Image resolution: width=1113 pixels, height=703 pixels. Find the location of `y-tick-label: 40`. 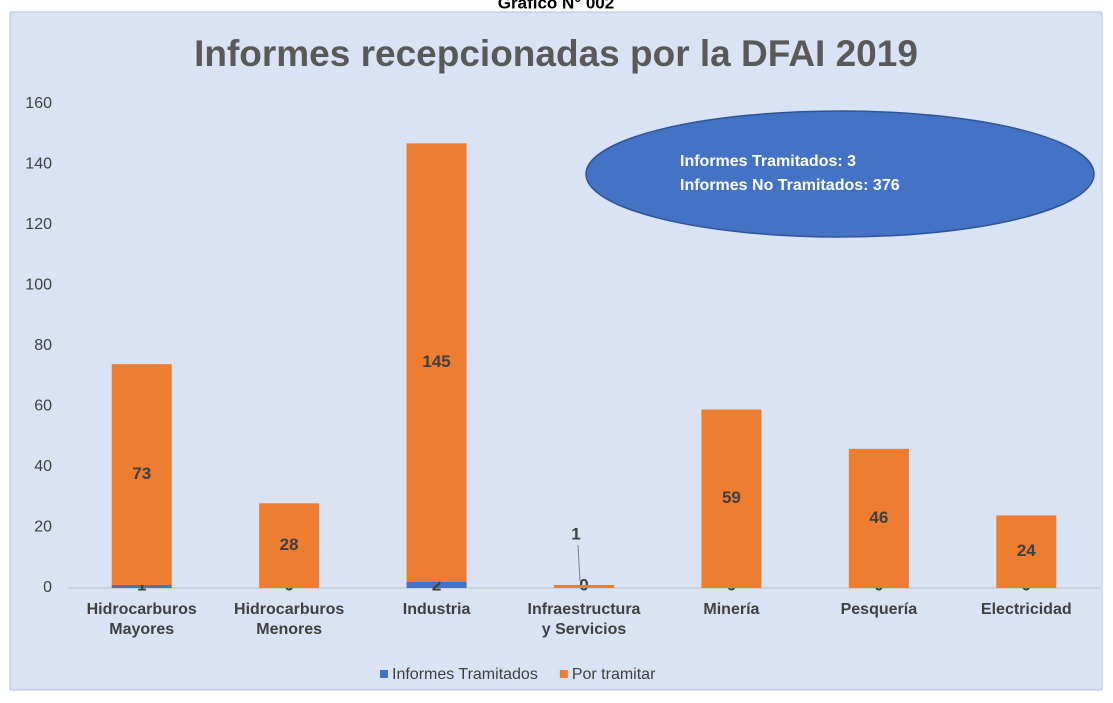

y-tick-label: 40 is located at coordinates (43, 466).